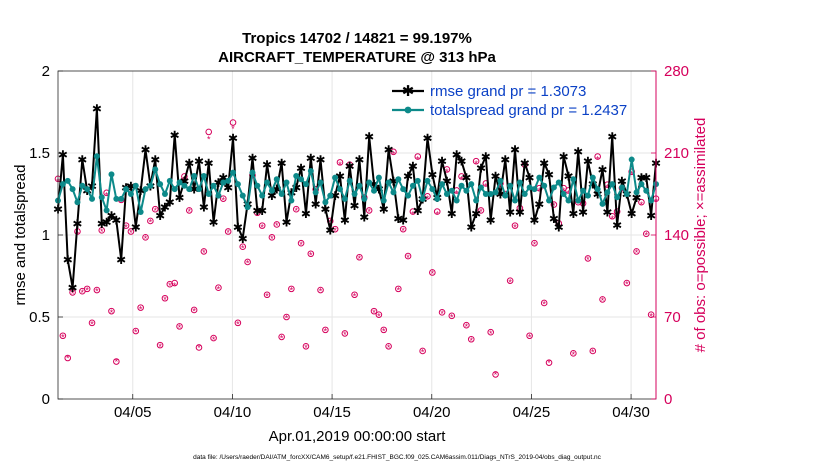 This screenshot has height=470, width=830. I want to click on x-tick-label: 04/25, so click(532, 412).